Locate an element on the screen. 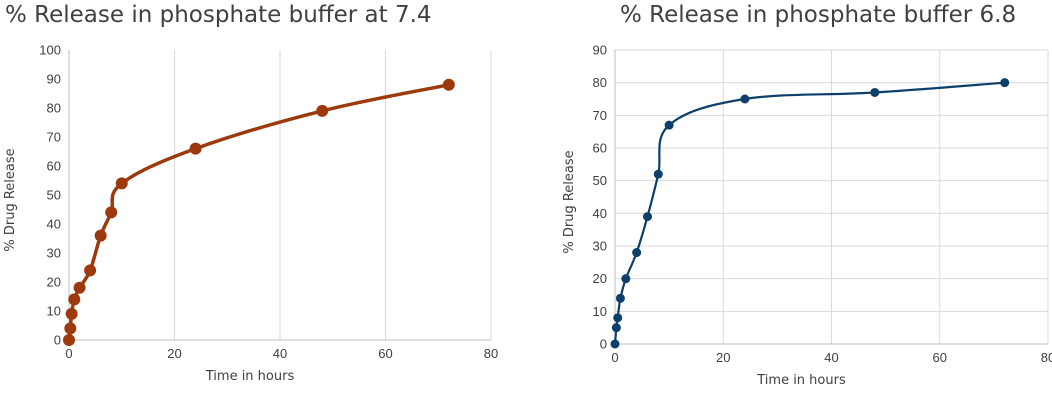 The image size is (1052, 404). chart-title: % Release in phosphate buffer at 7.4 is located at coordinates (218, 15).